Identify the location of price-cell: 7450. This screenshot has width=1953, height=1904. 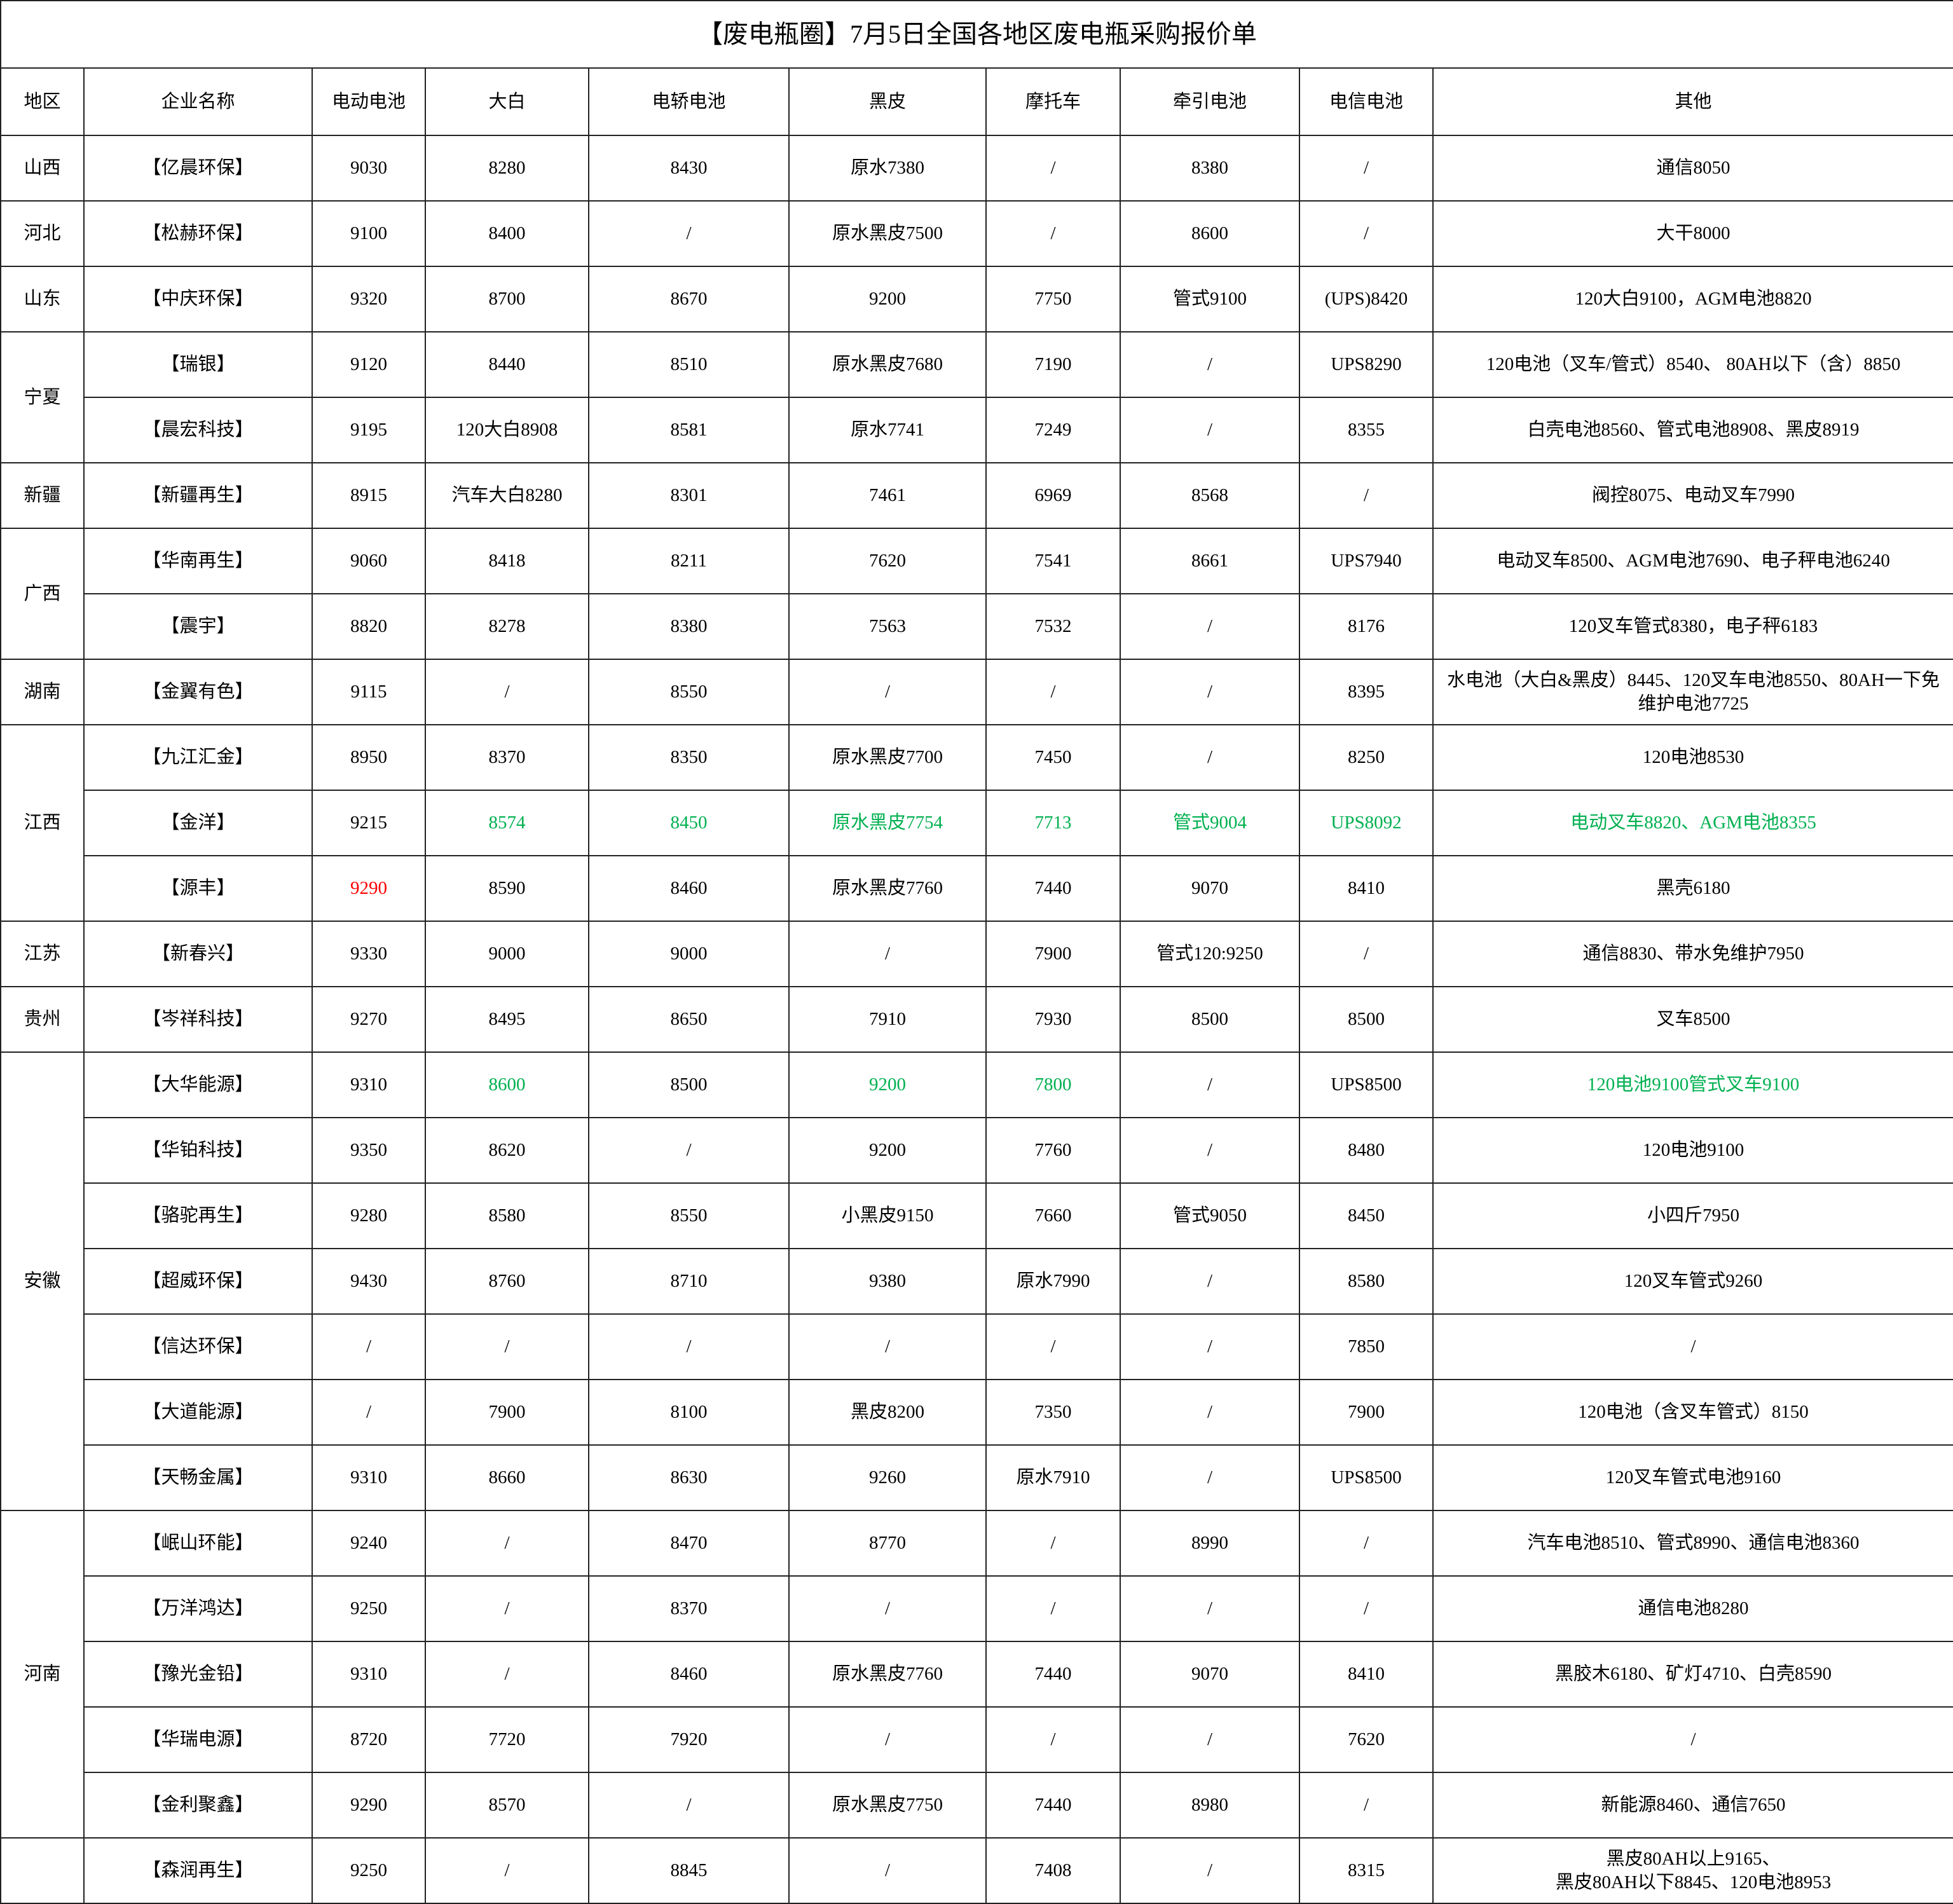
(1053, 757).